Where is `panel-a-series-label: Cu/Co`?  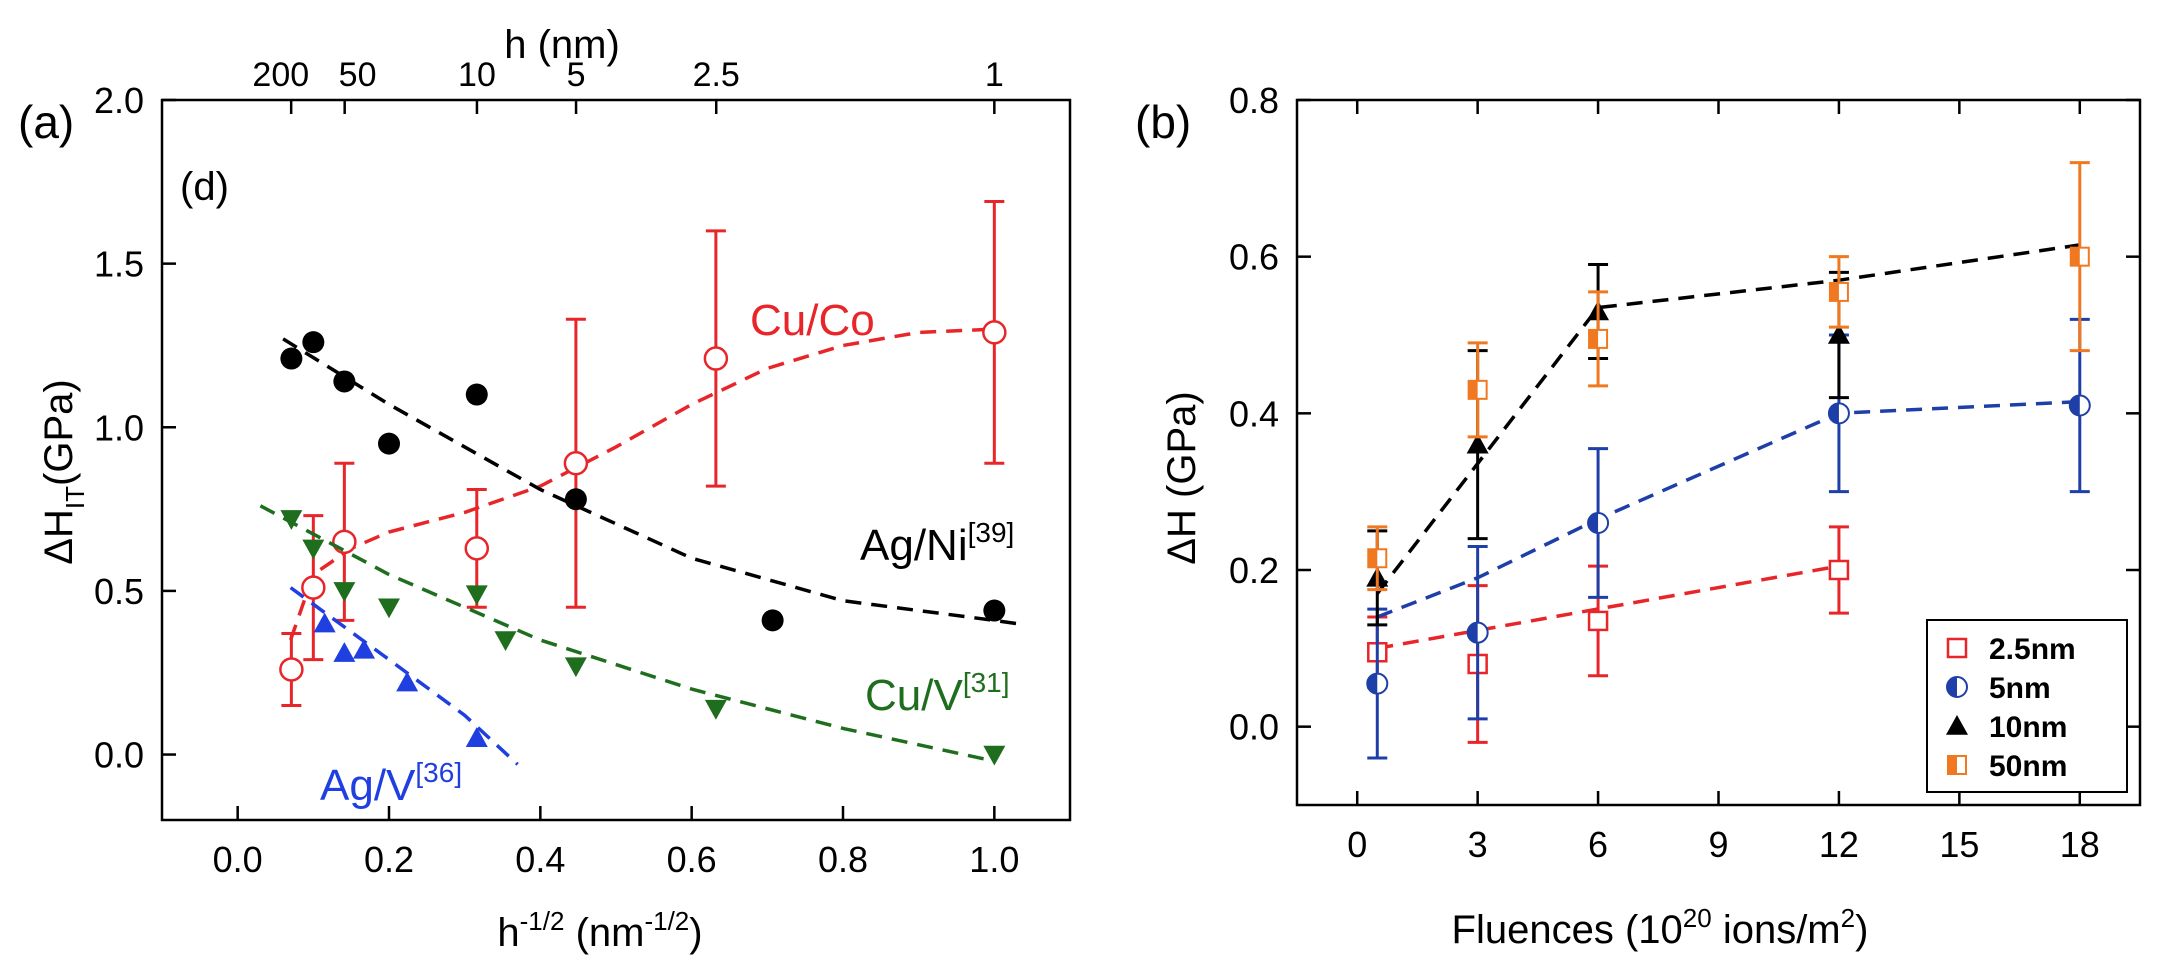
panel-a-series-label: Cu/Co is located at coordinates (812, 320).